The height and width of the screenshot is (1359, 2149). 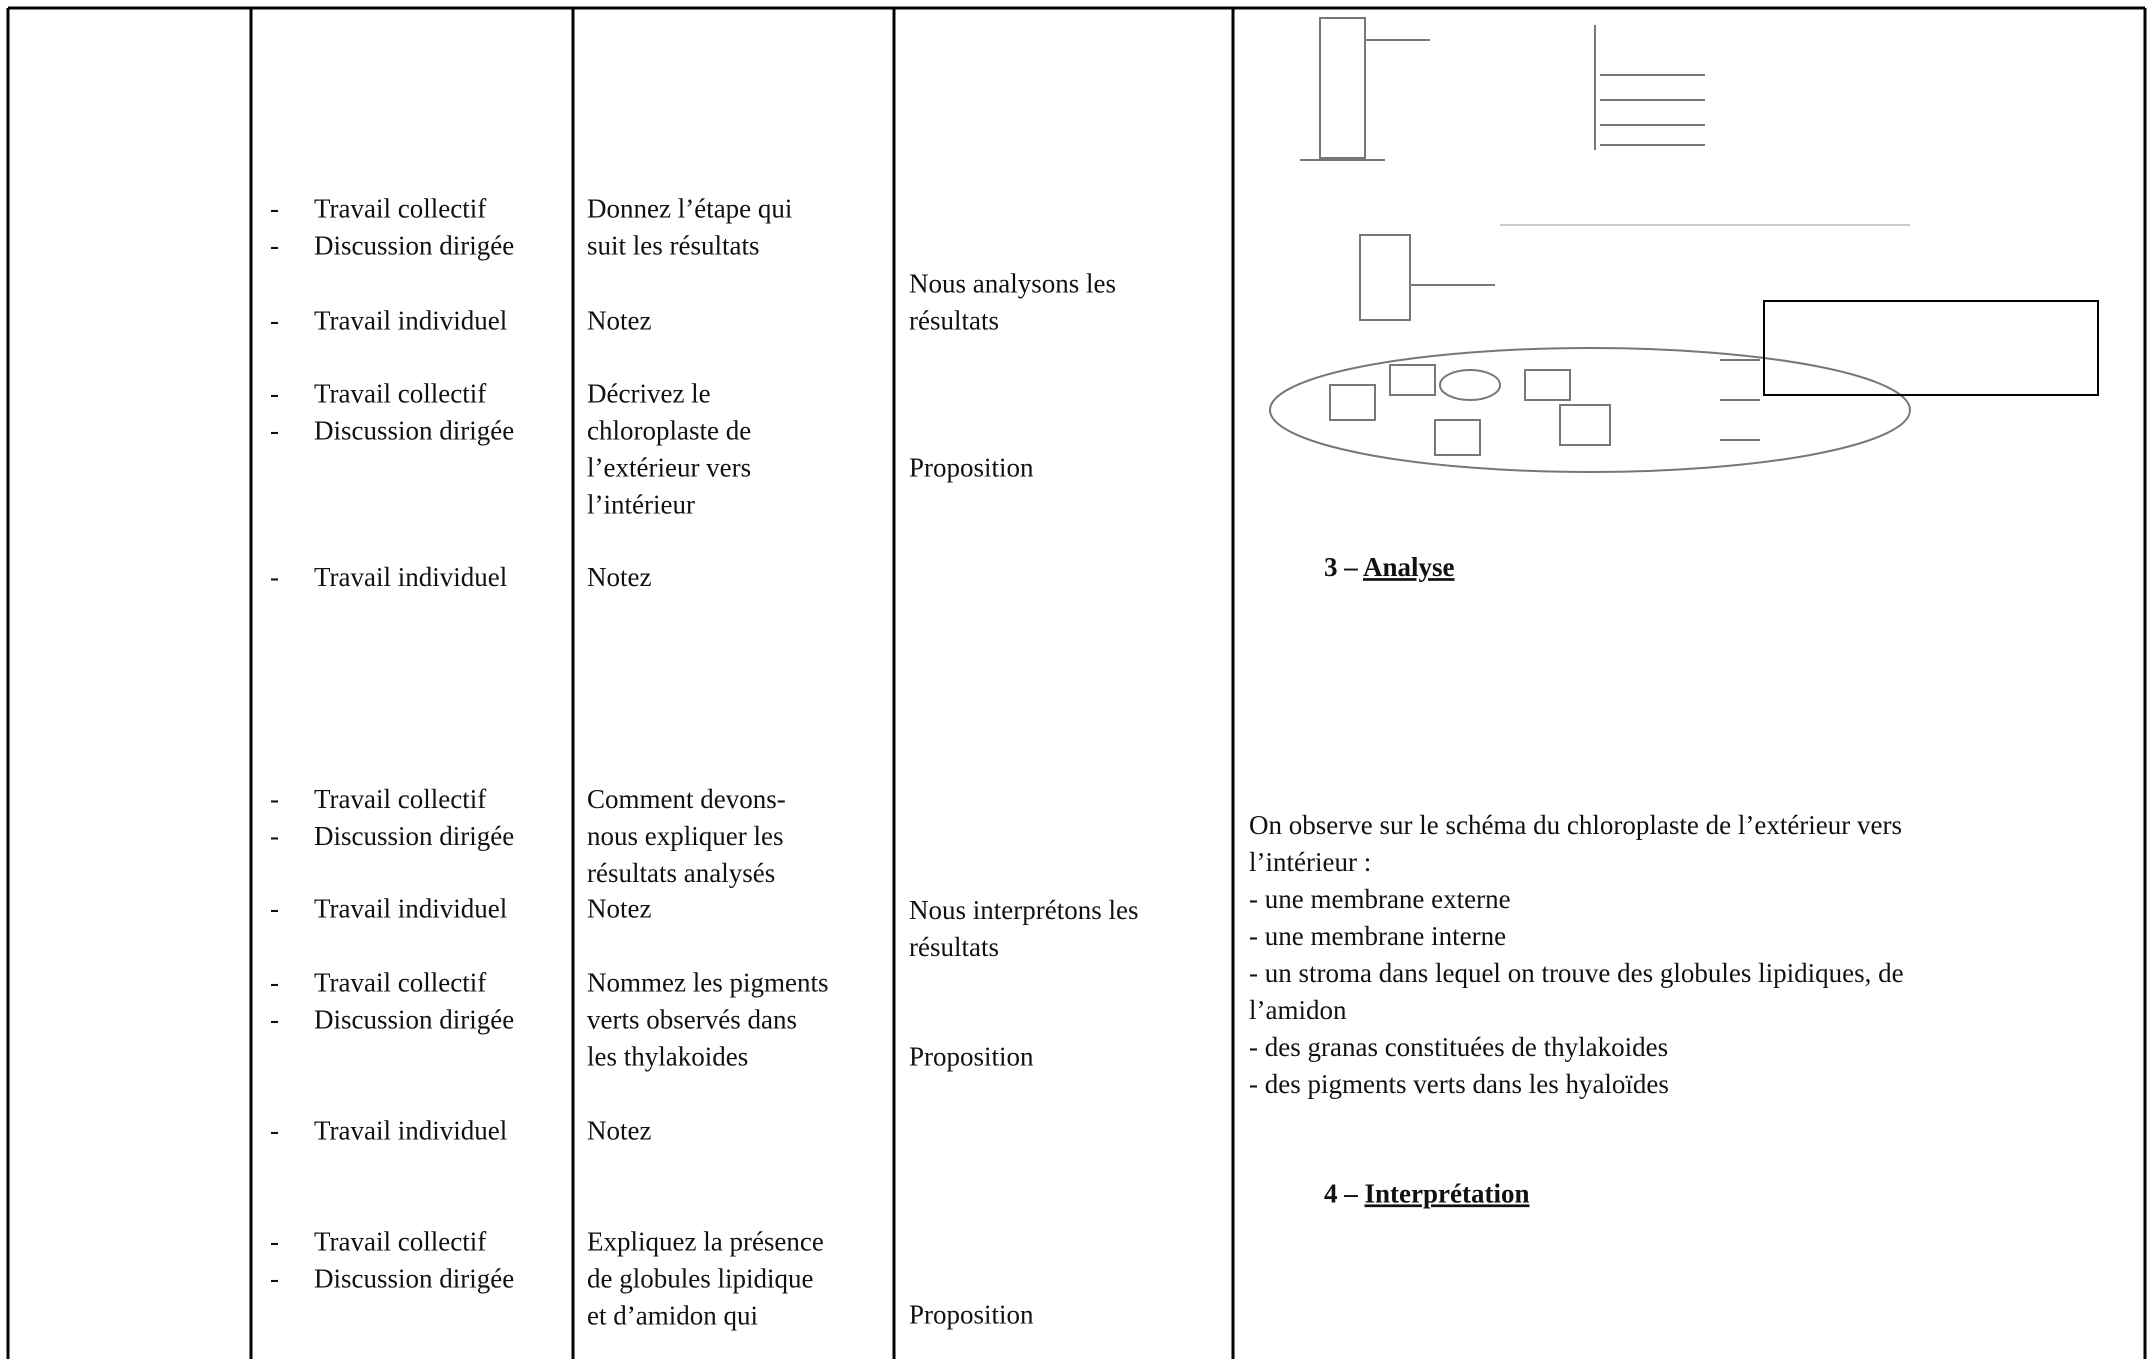 What do you see at coordinates (669, 467) in the screenshot?
I see `prompt: l’extérieur vers` at bounding box center [669, 467].